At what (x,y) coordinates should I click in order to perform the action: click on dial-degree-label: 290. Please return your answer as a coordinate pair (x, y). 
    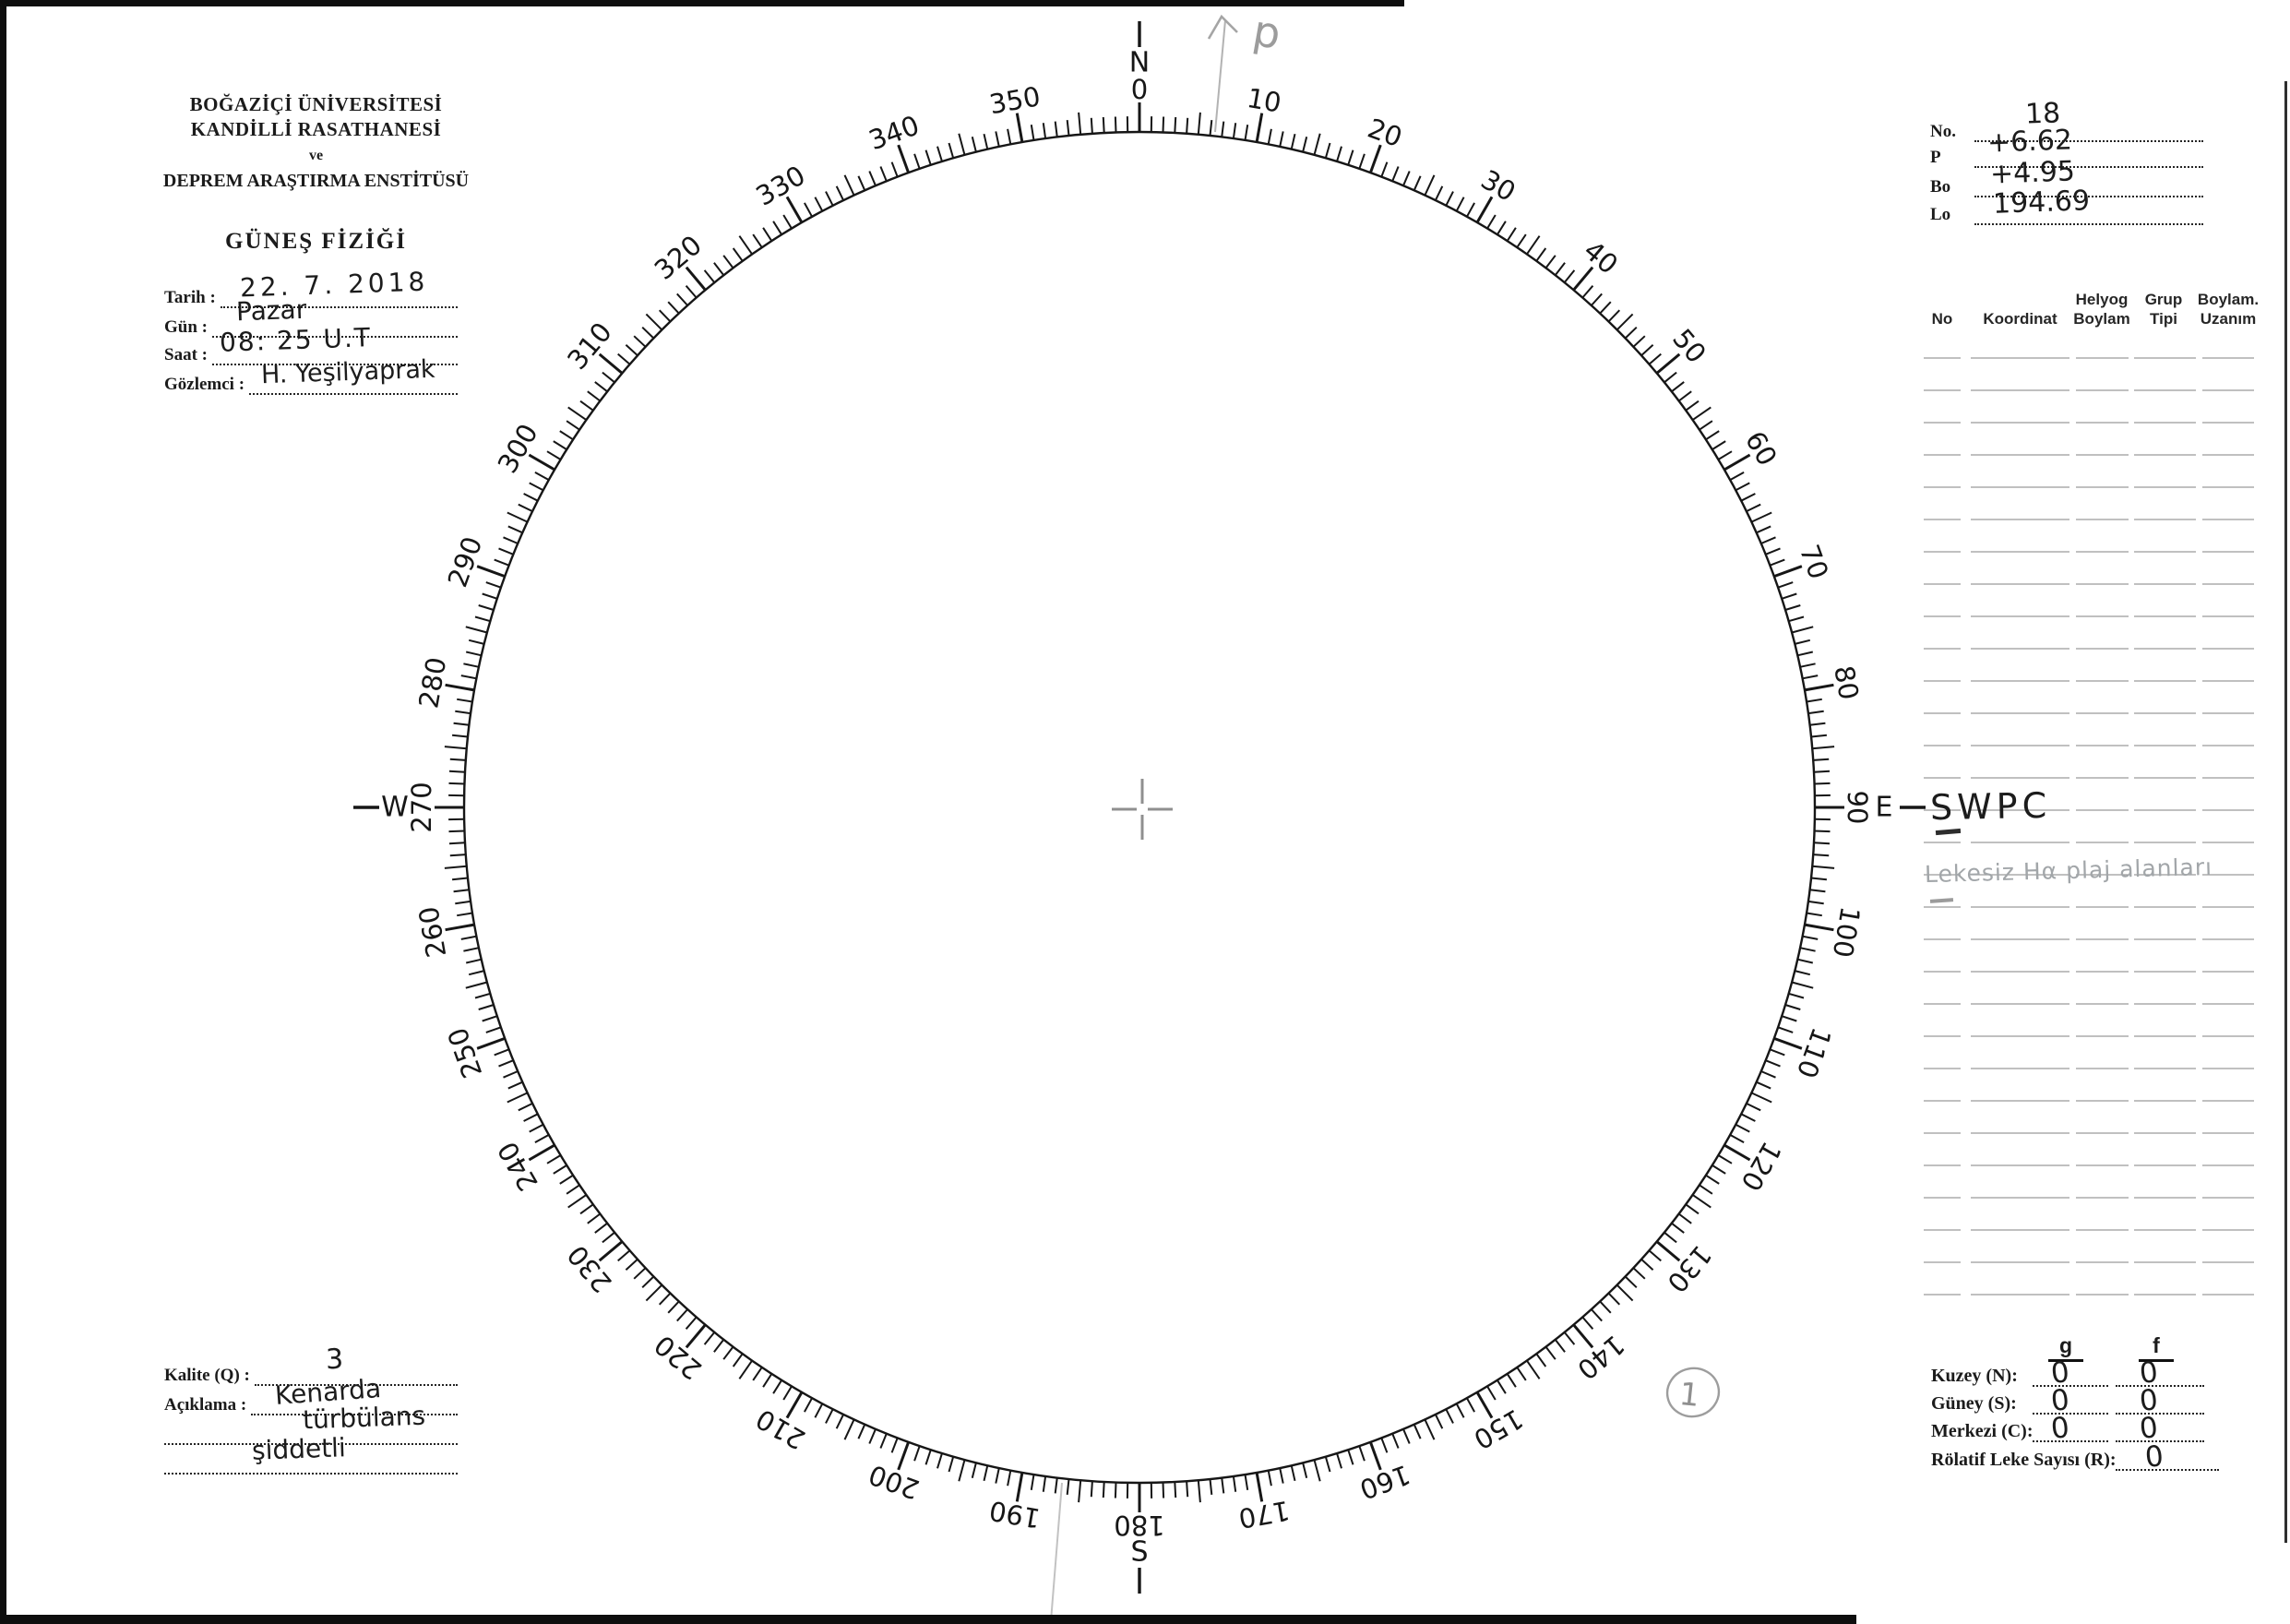
    Looking at the image, I should click on (464, 561).